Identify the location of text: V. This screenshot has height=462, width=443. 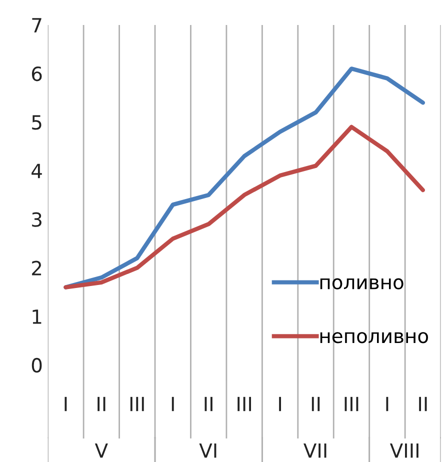
(101, 450).